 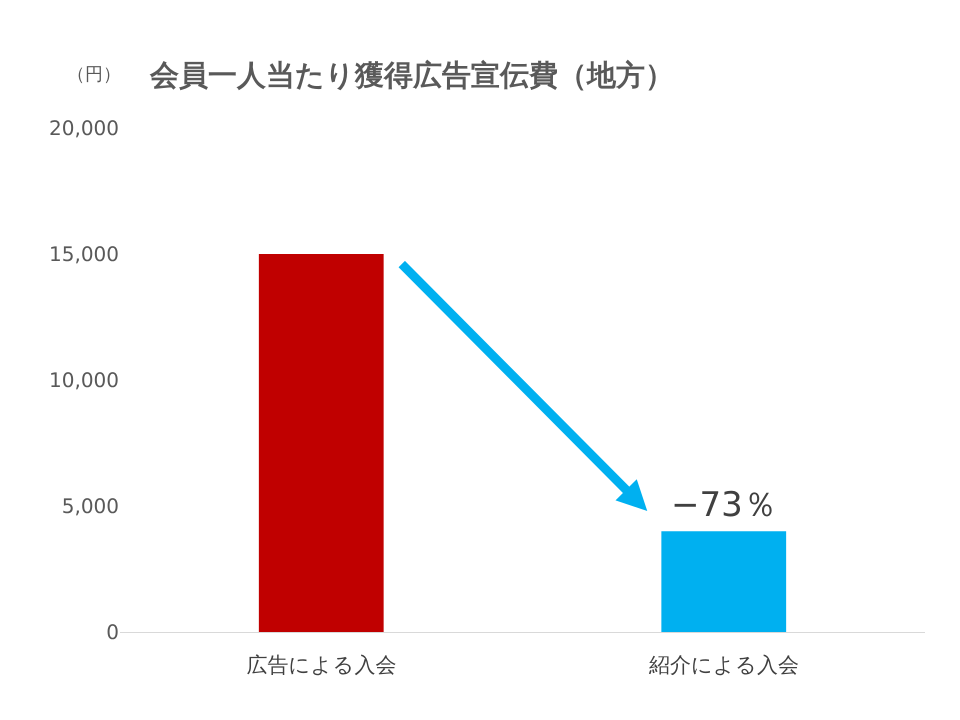 I want to click on y-tick-label: 5,000, so click(x=90, y=506).